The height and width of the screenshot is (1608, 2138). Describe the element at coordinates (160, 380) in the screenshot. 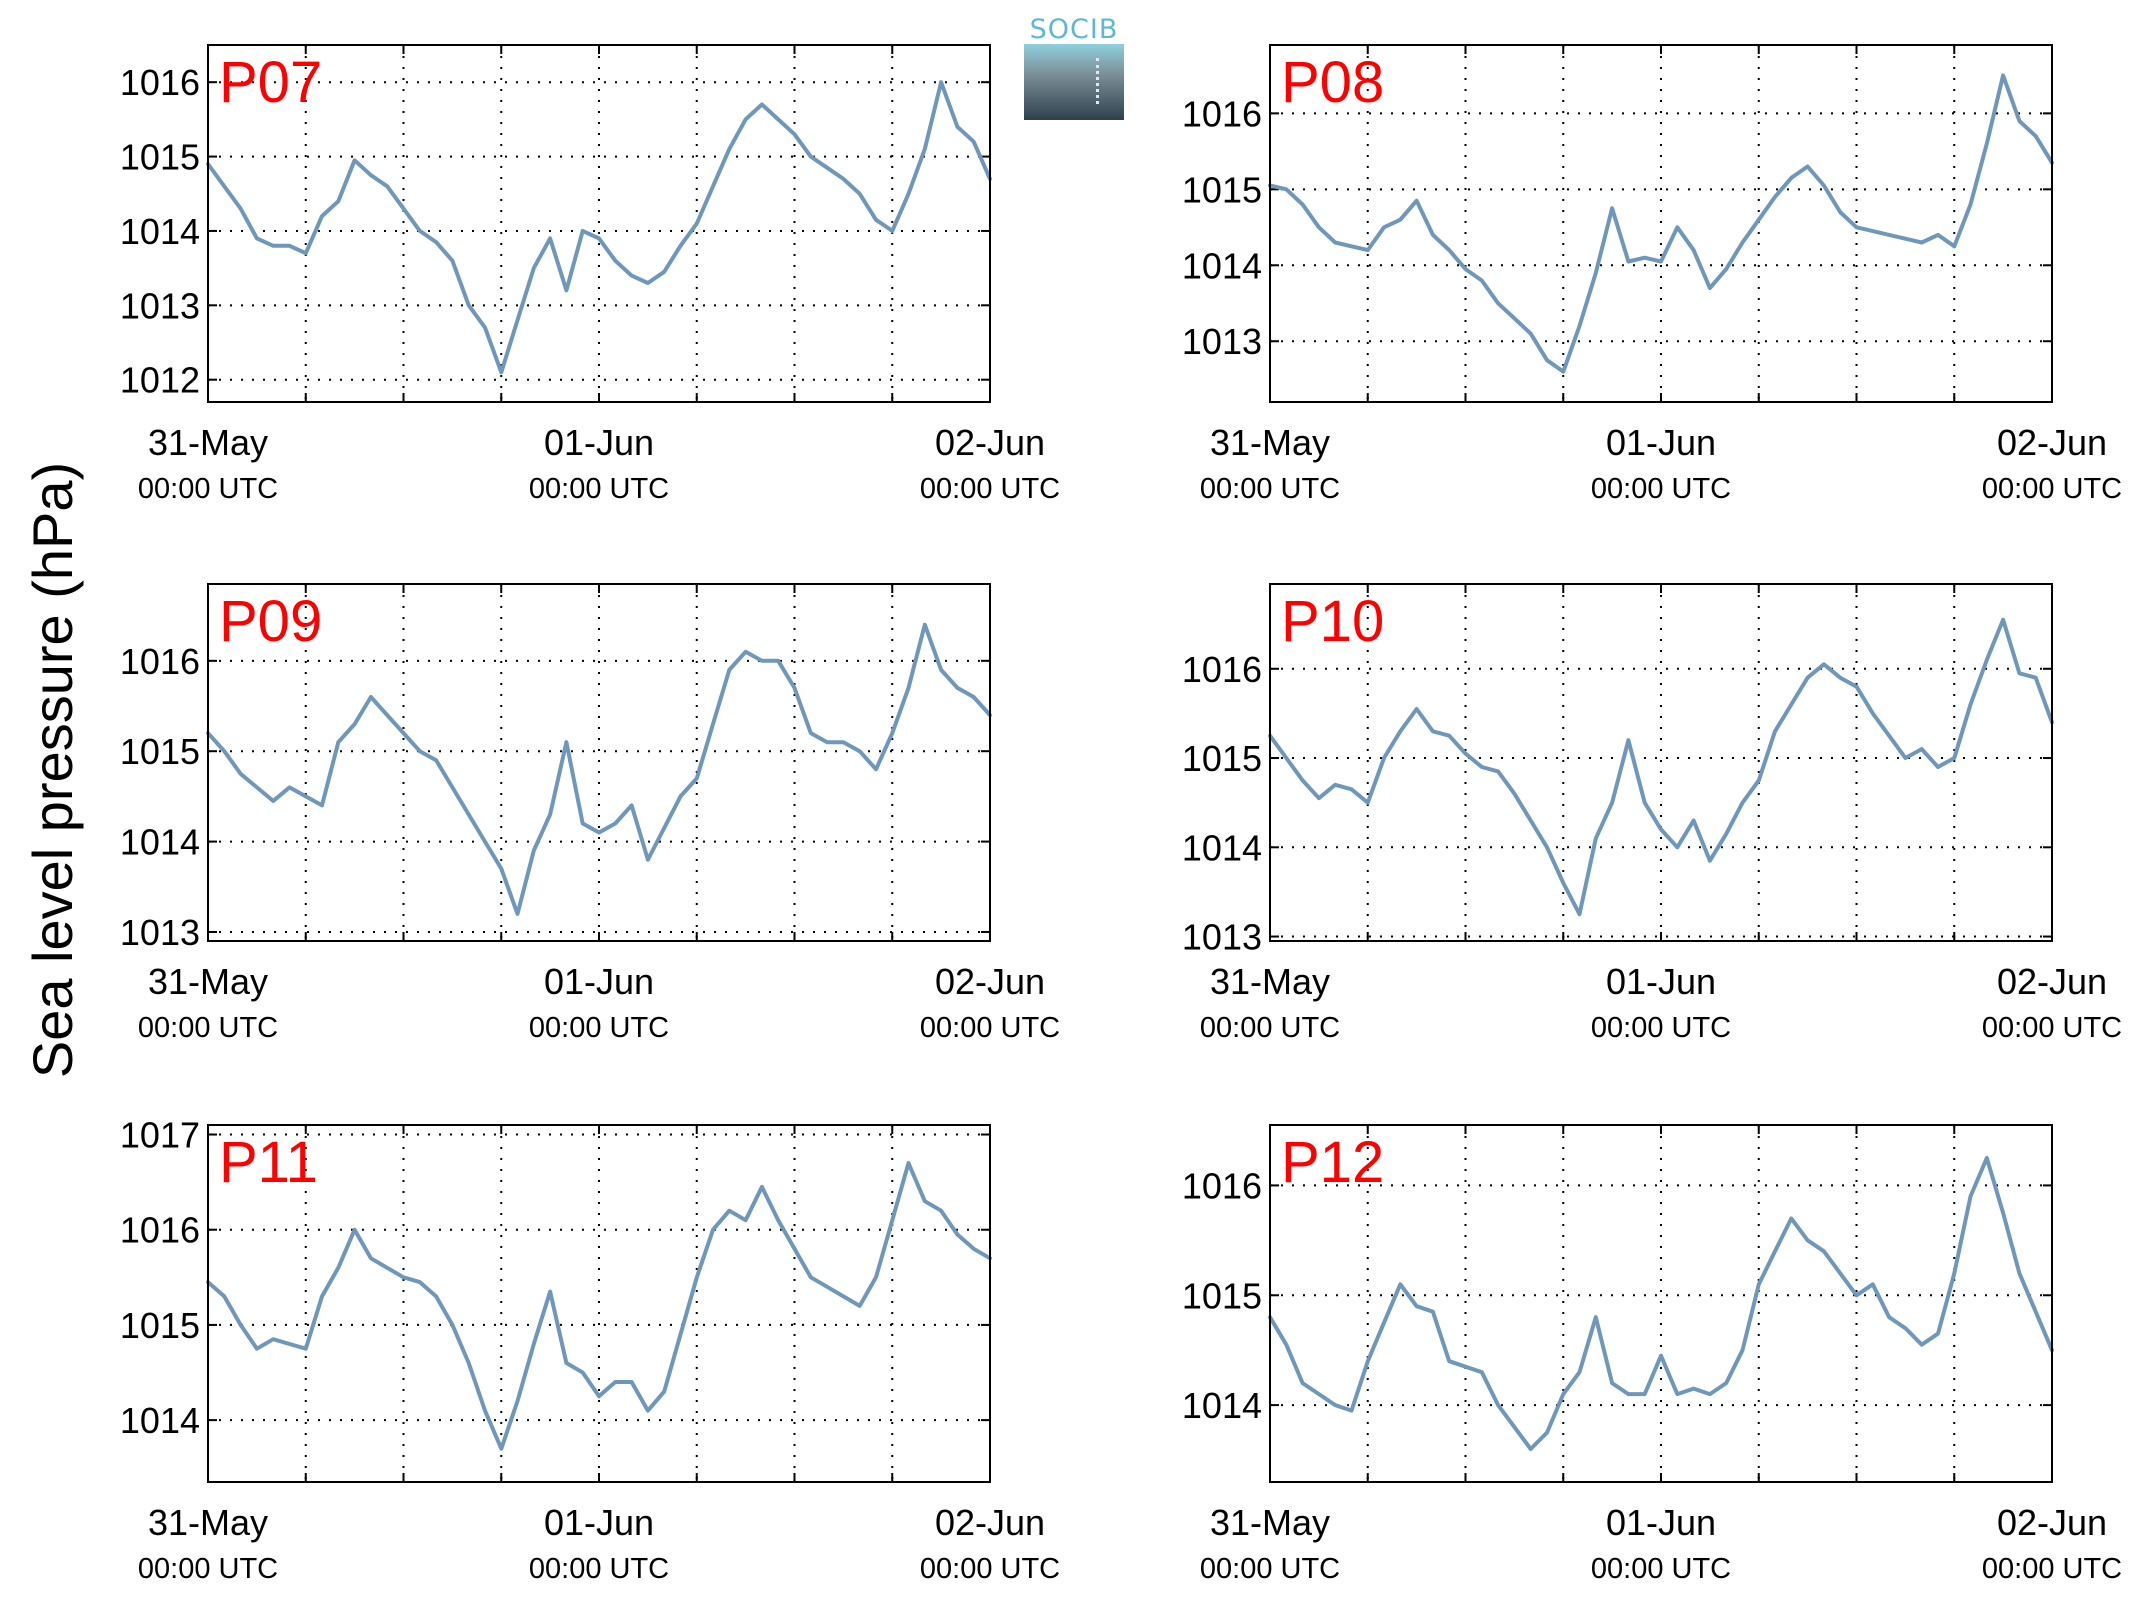

I see `y-tick-label: 1012` at that location.